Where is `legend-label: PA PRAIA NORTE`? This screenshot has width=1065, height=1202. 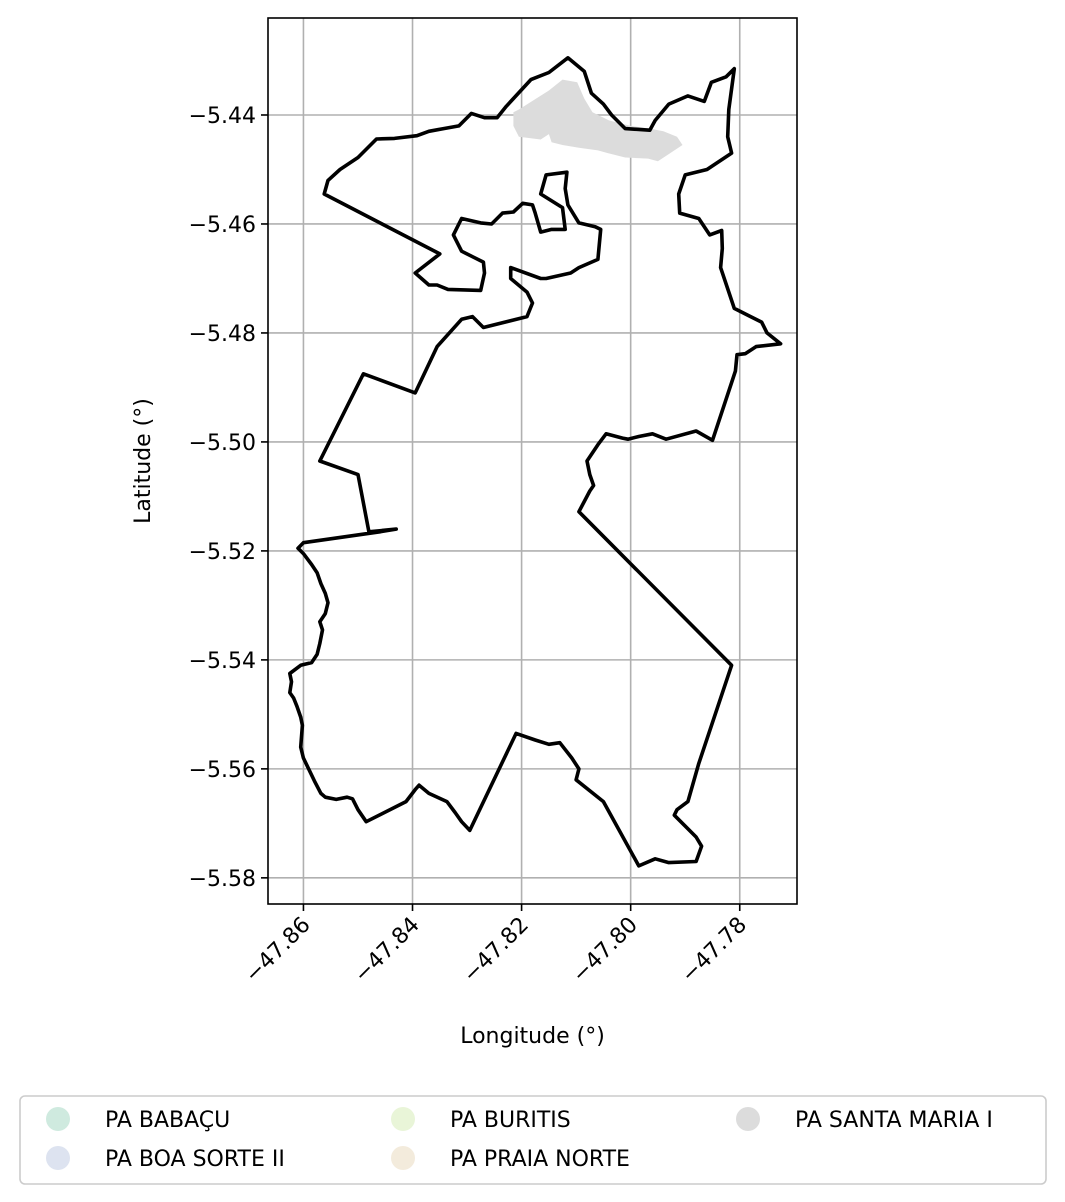 legend-label: PA PRAIA NORTE is located at coordinates (540, 1159).